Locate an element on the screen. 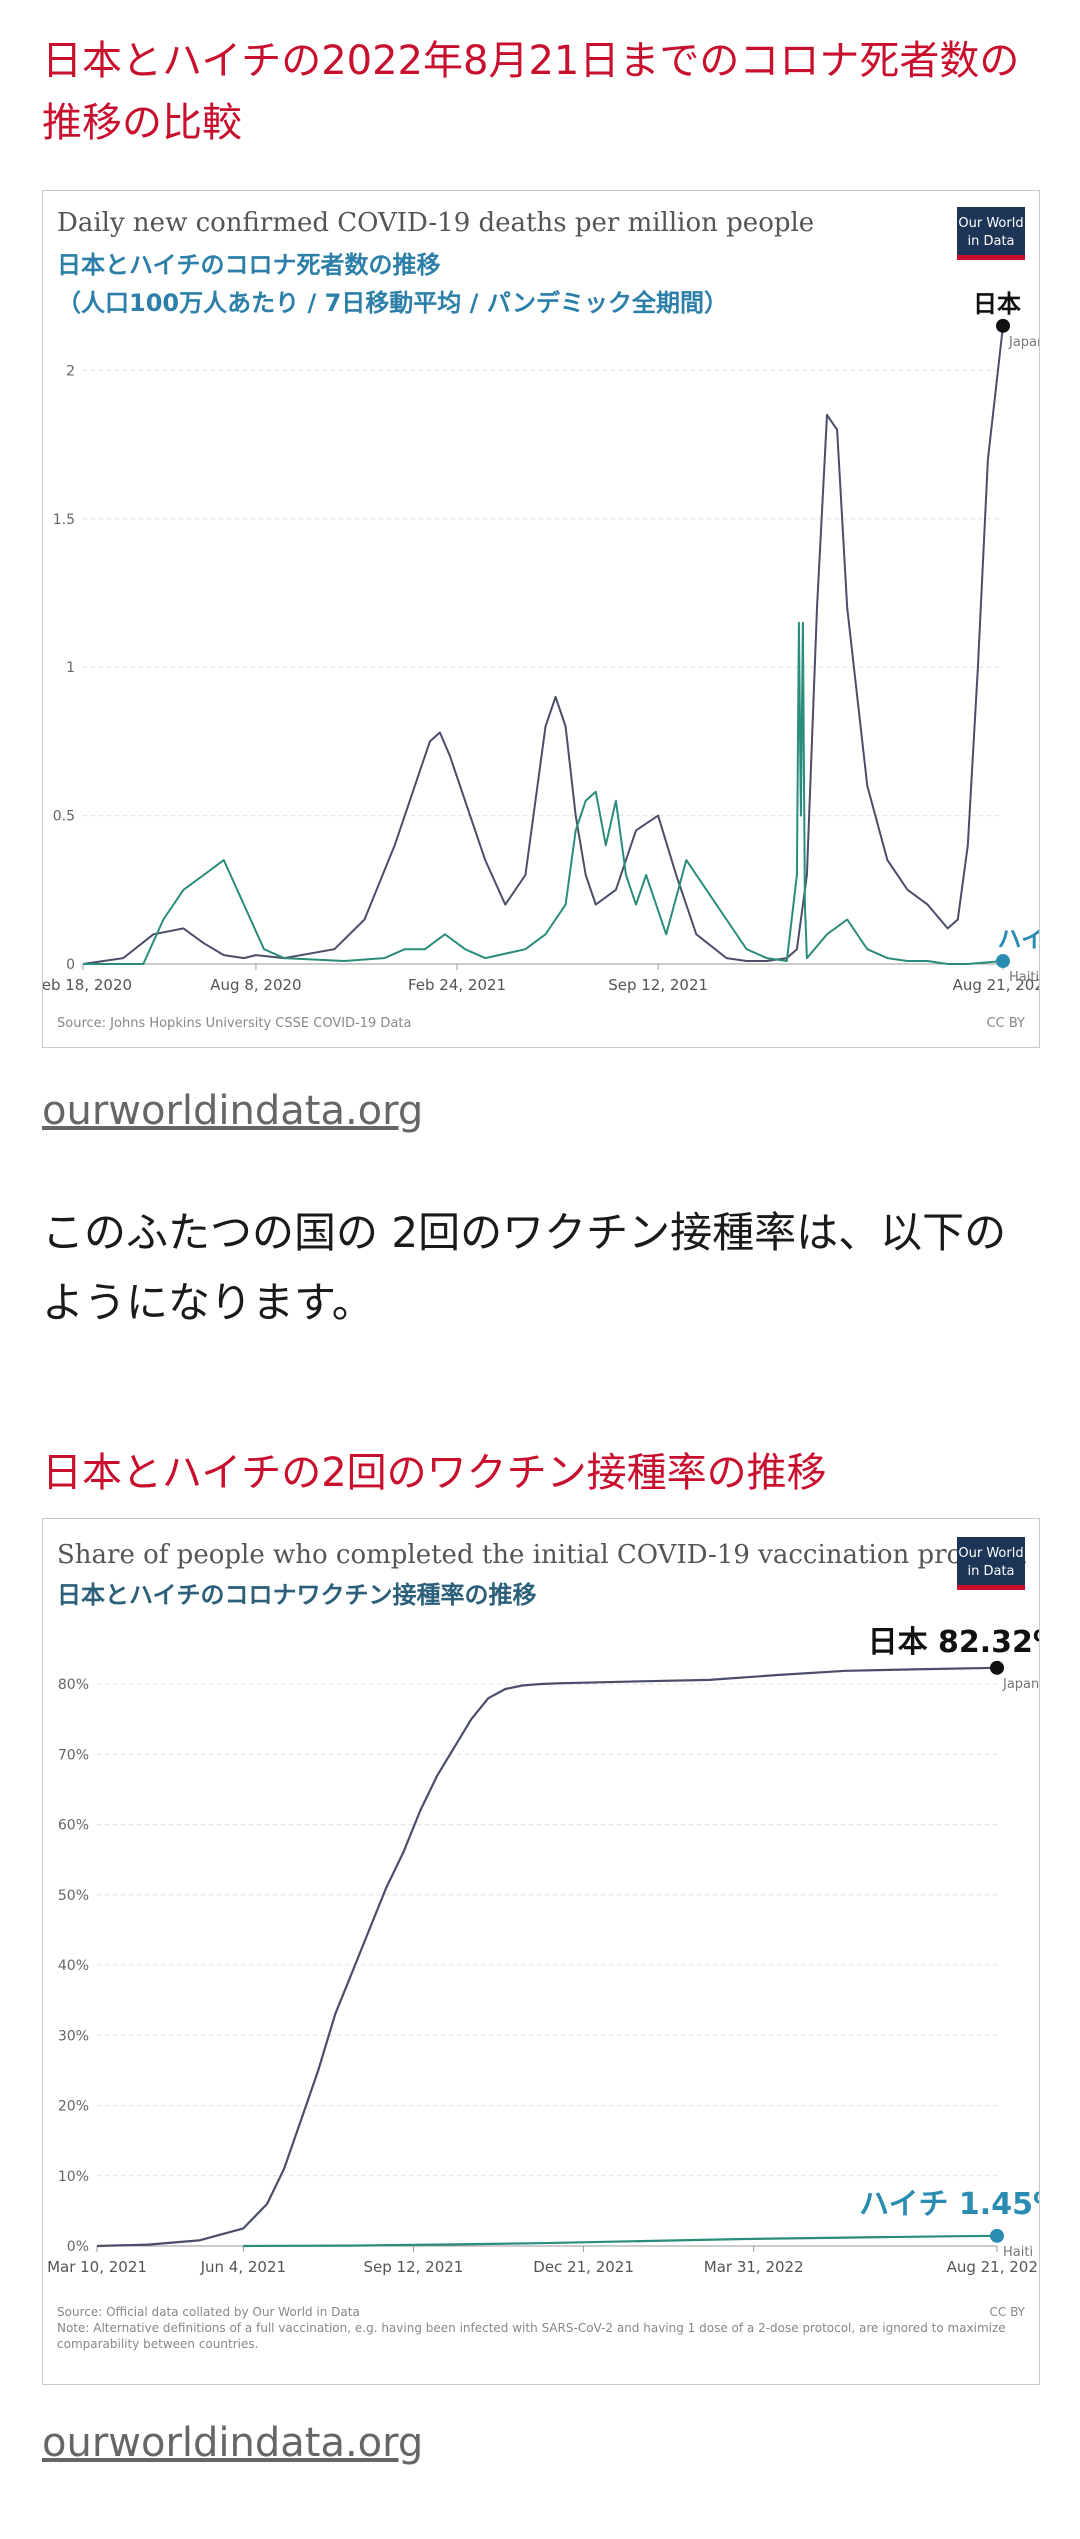  y-tick-label: 20% is located at coordinates (73, 2107).